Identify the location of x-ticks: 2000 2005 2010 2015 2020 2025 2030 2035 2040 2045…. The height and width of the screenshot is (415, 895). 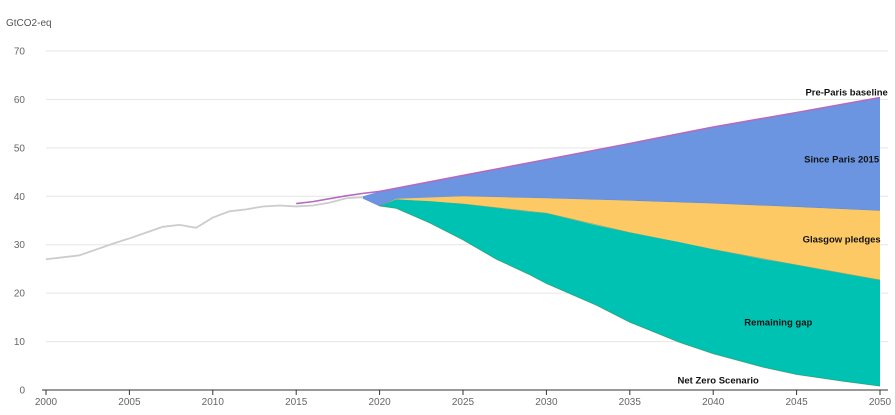
(463, 399).